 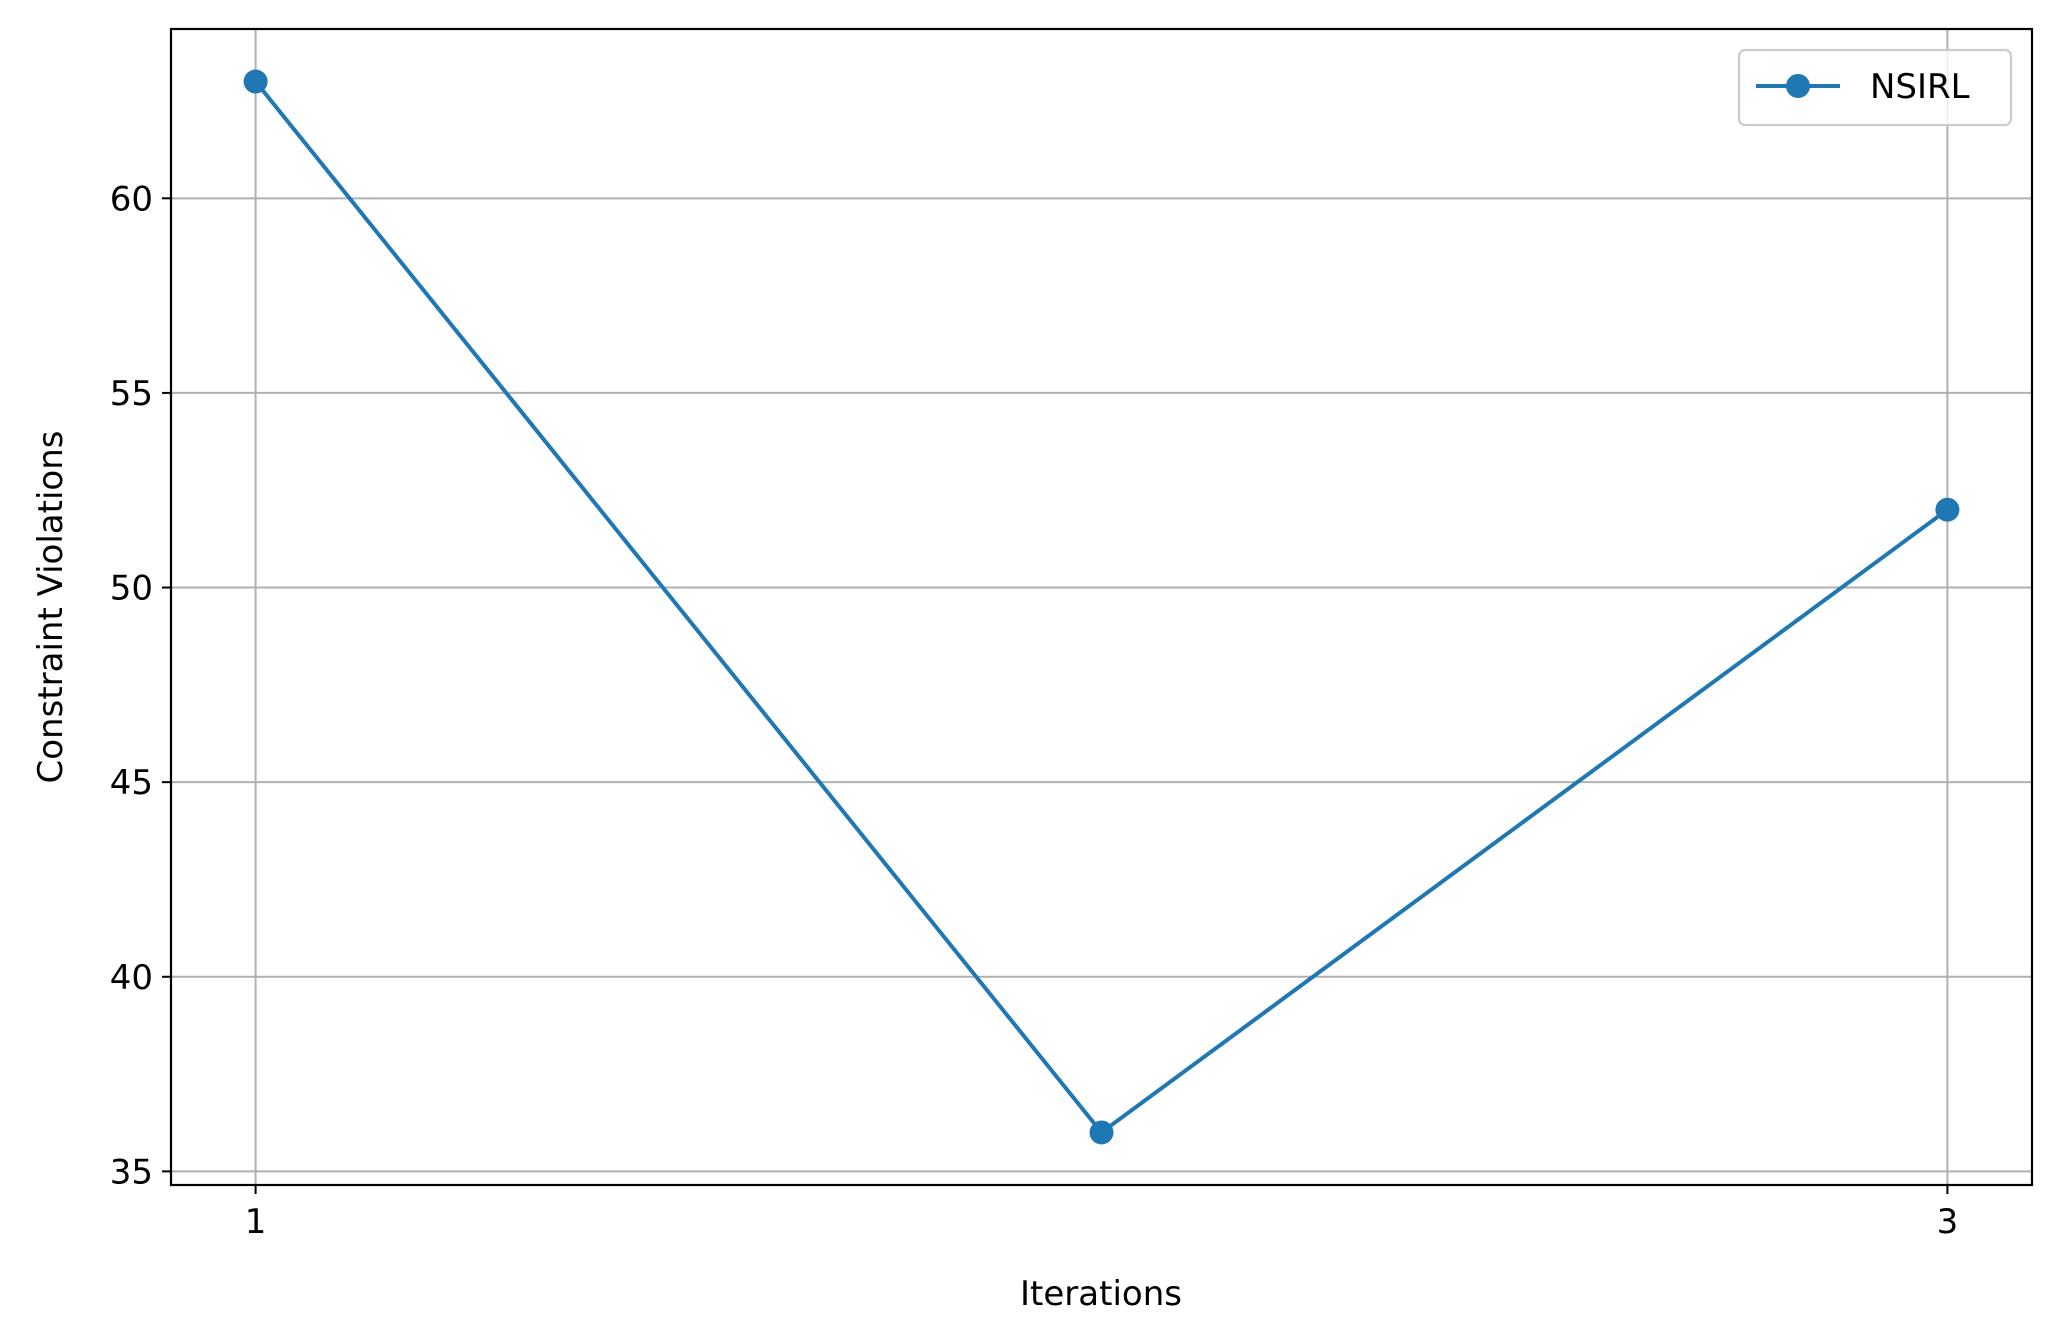 I want to click on legend: NSIRL, so click(x=1875, y=87).